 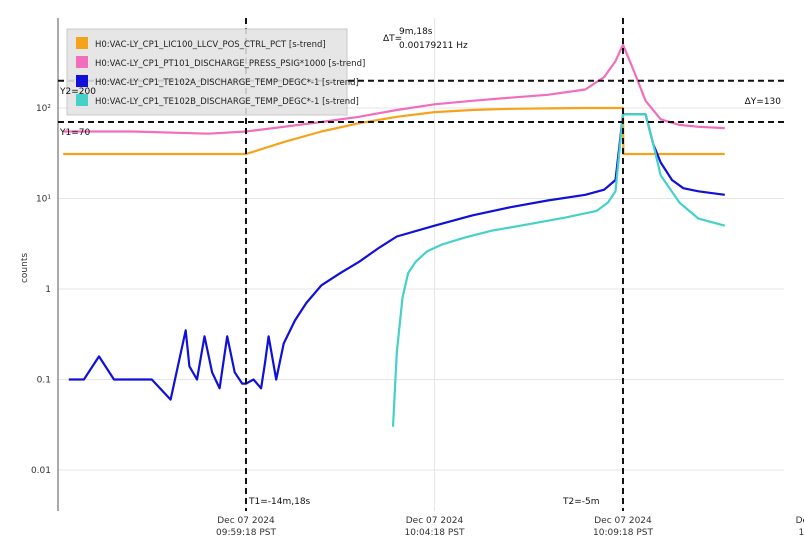 What do you see at coordinates (279, 502) in the screenshot?
I see `t1-cursor-label: T1=-14m,18s` at bounding box center [279, 502].